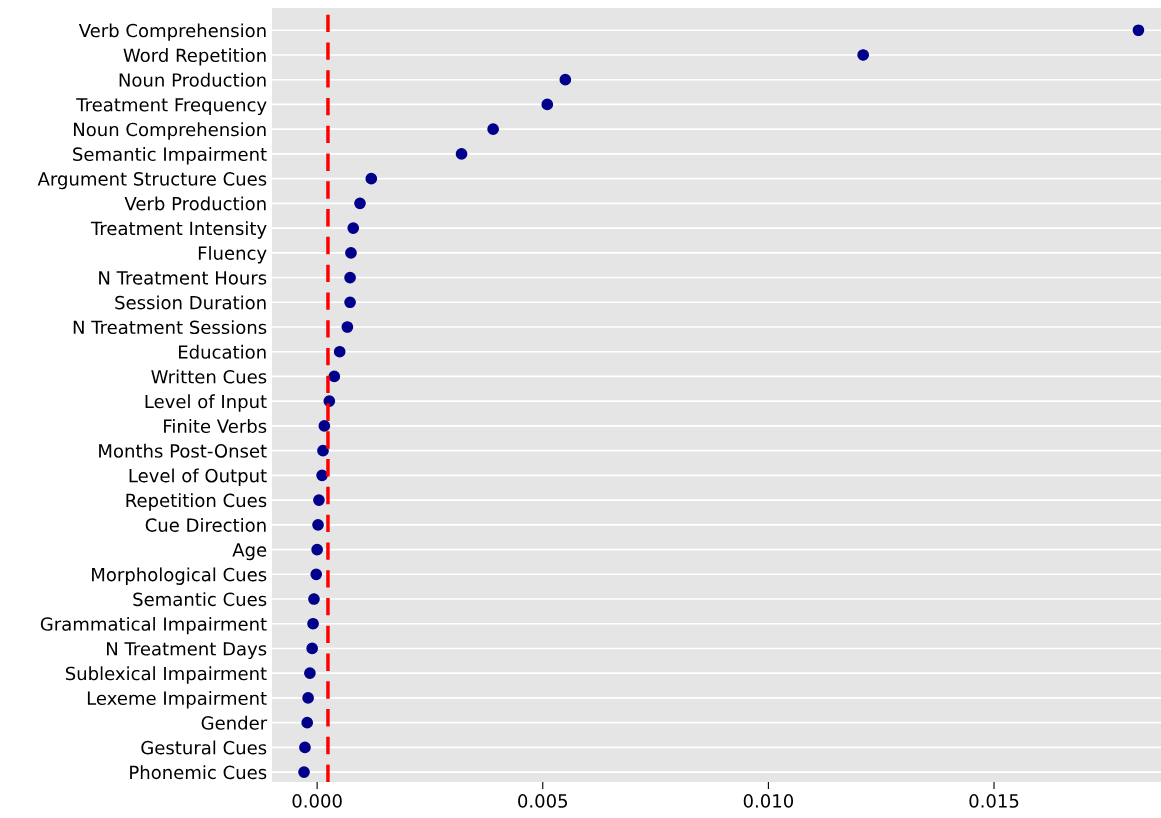 The width and height of the screenshot is (1161, 818). What do you see at coordinates (994, 801) in the screenshot?
I see `x-tick-label: 0.015` at bounding box center [994, 801].